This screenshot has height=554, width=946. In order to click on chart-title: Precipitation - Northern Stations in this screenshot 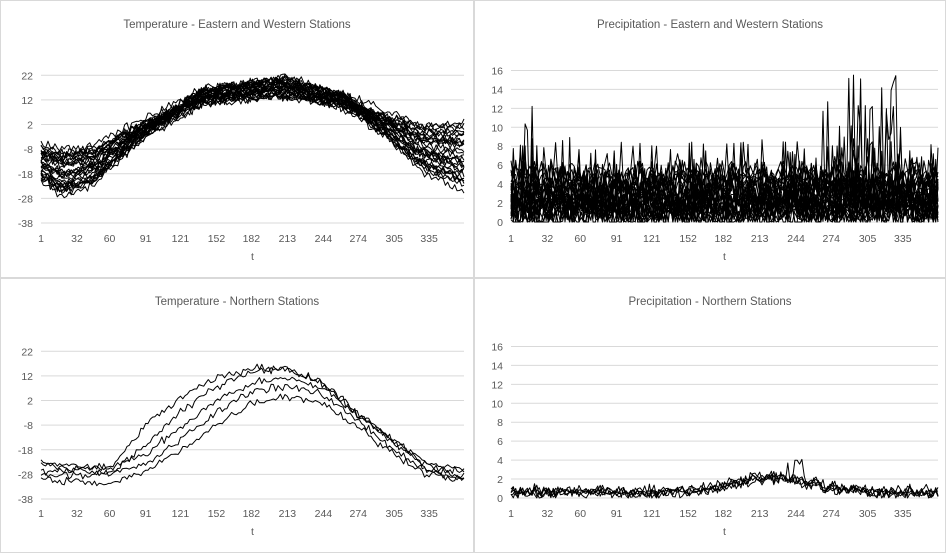, I will do `click(710, 302)`.